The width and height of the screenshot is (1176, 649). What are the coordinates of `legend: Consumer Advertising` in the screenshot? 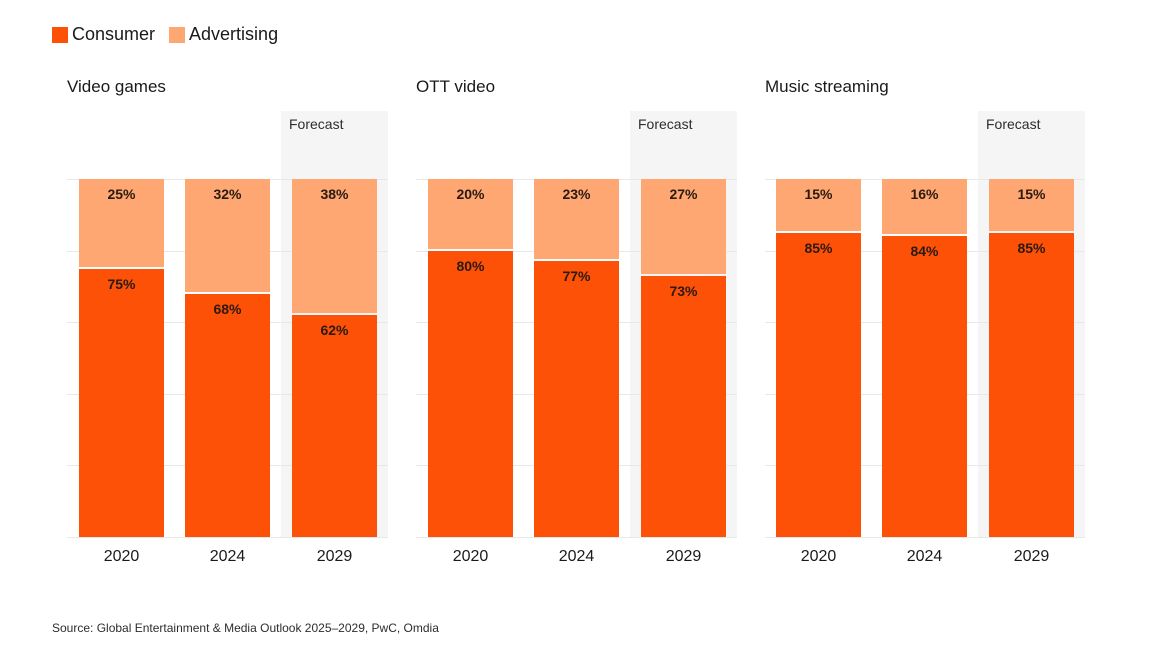 It's located at (172, 34).